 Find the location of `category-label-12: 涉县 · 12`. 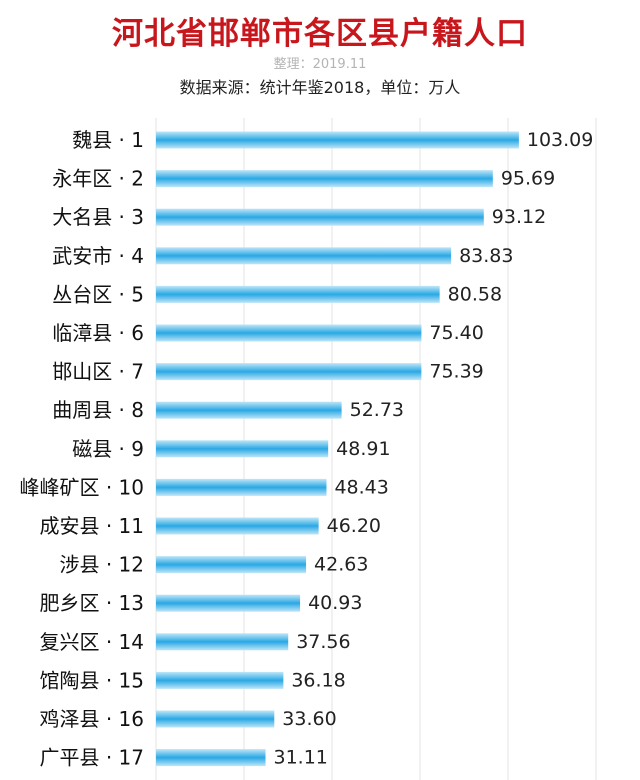

category-label-12: 涉县 · 12 is located at coordinates (101, 565).